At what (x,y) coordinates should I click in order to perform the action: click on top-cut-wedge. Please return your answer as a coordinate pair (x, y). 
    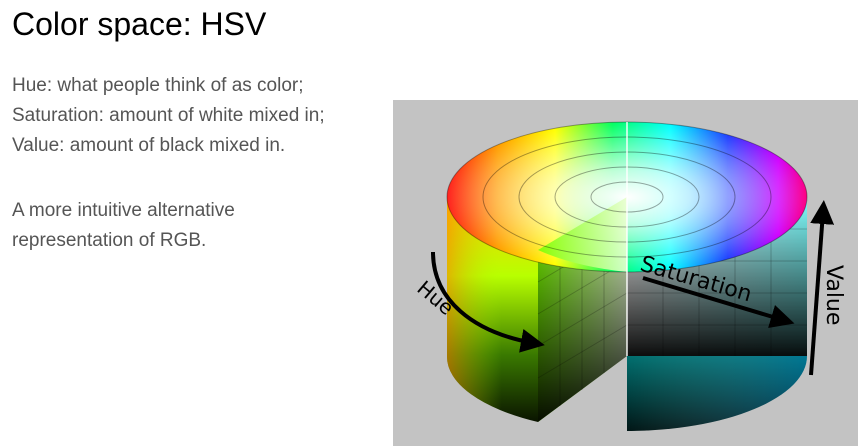
    Looking at the image, I should click on (582, 234).